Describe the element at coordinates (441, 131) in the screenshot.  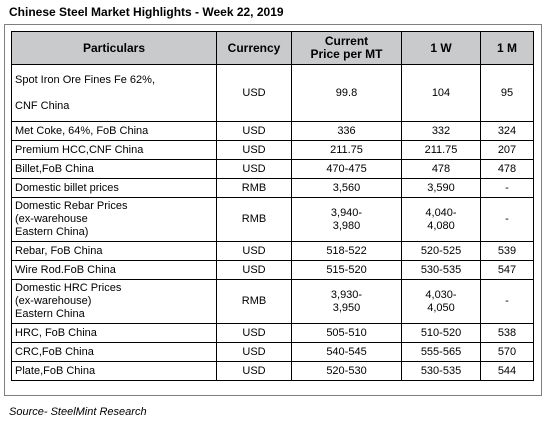
I see `cell-1w: 332` at that location.